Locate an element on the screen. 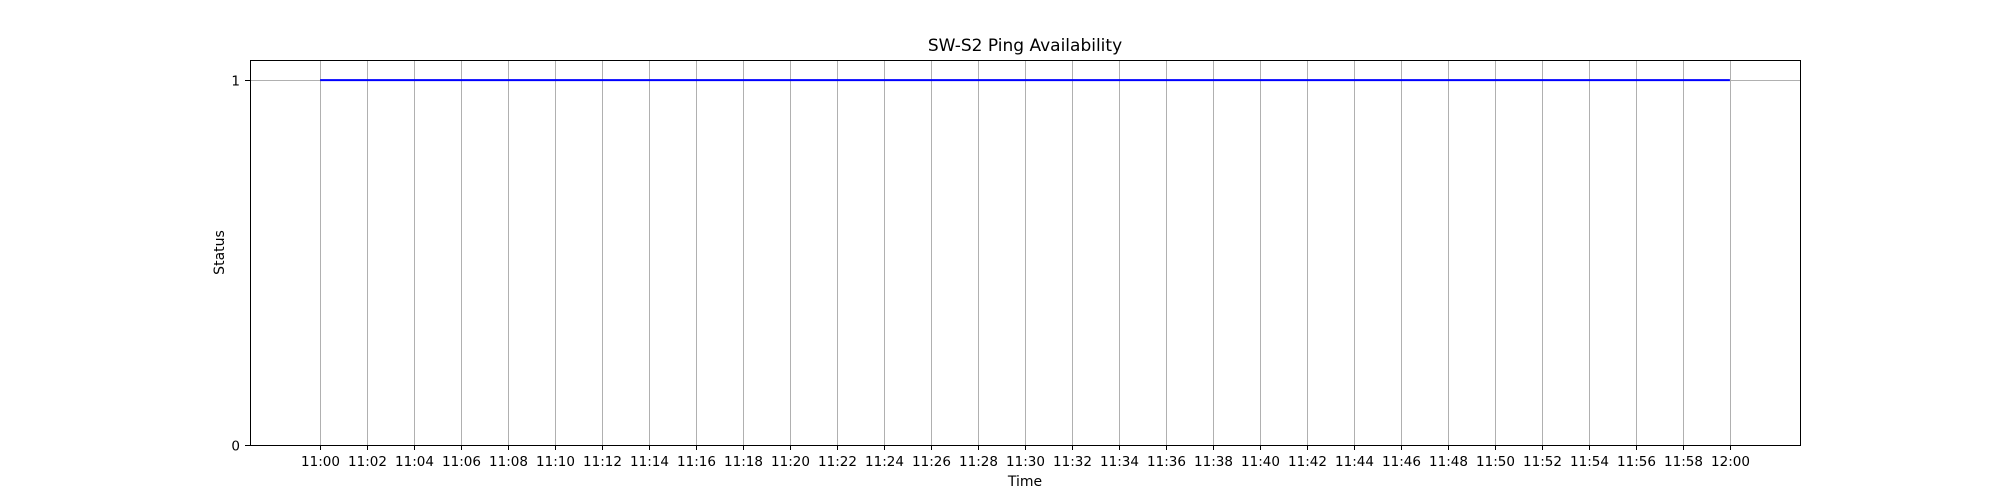  x-tick-label: 11:20 is located at coordinates (790, 462).